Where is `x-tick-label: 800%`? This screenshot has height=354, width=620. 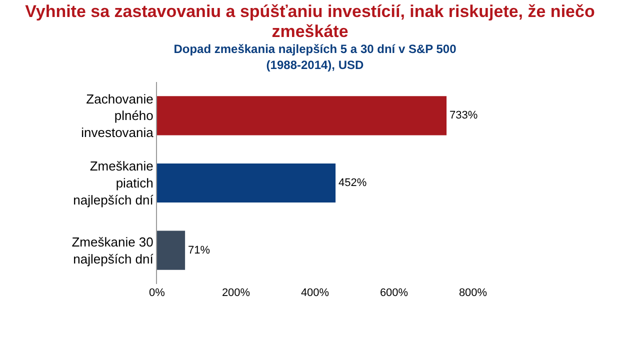
x-tick-label: 800% is located at coordinates (473, 293).